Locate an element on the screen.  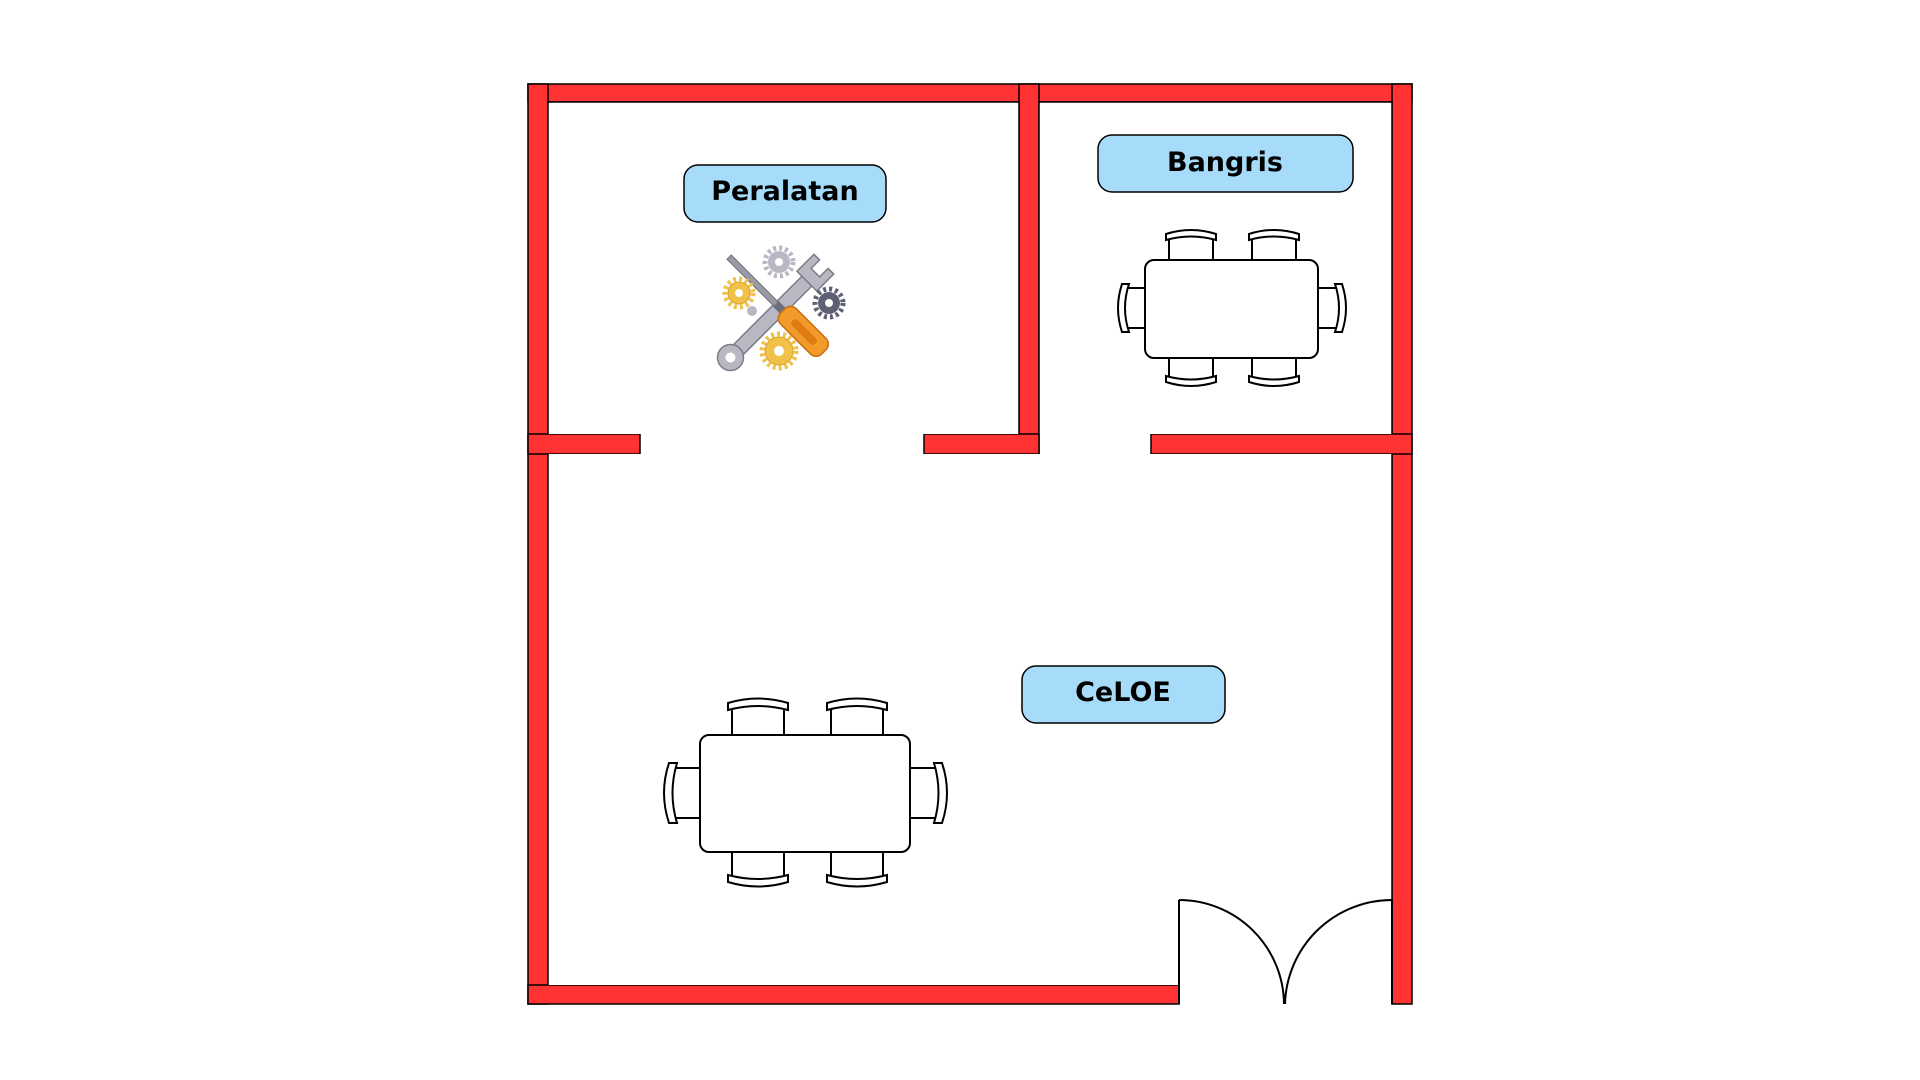
wall-left is located at coordinates (538, 544).